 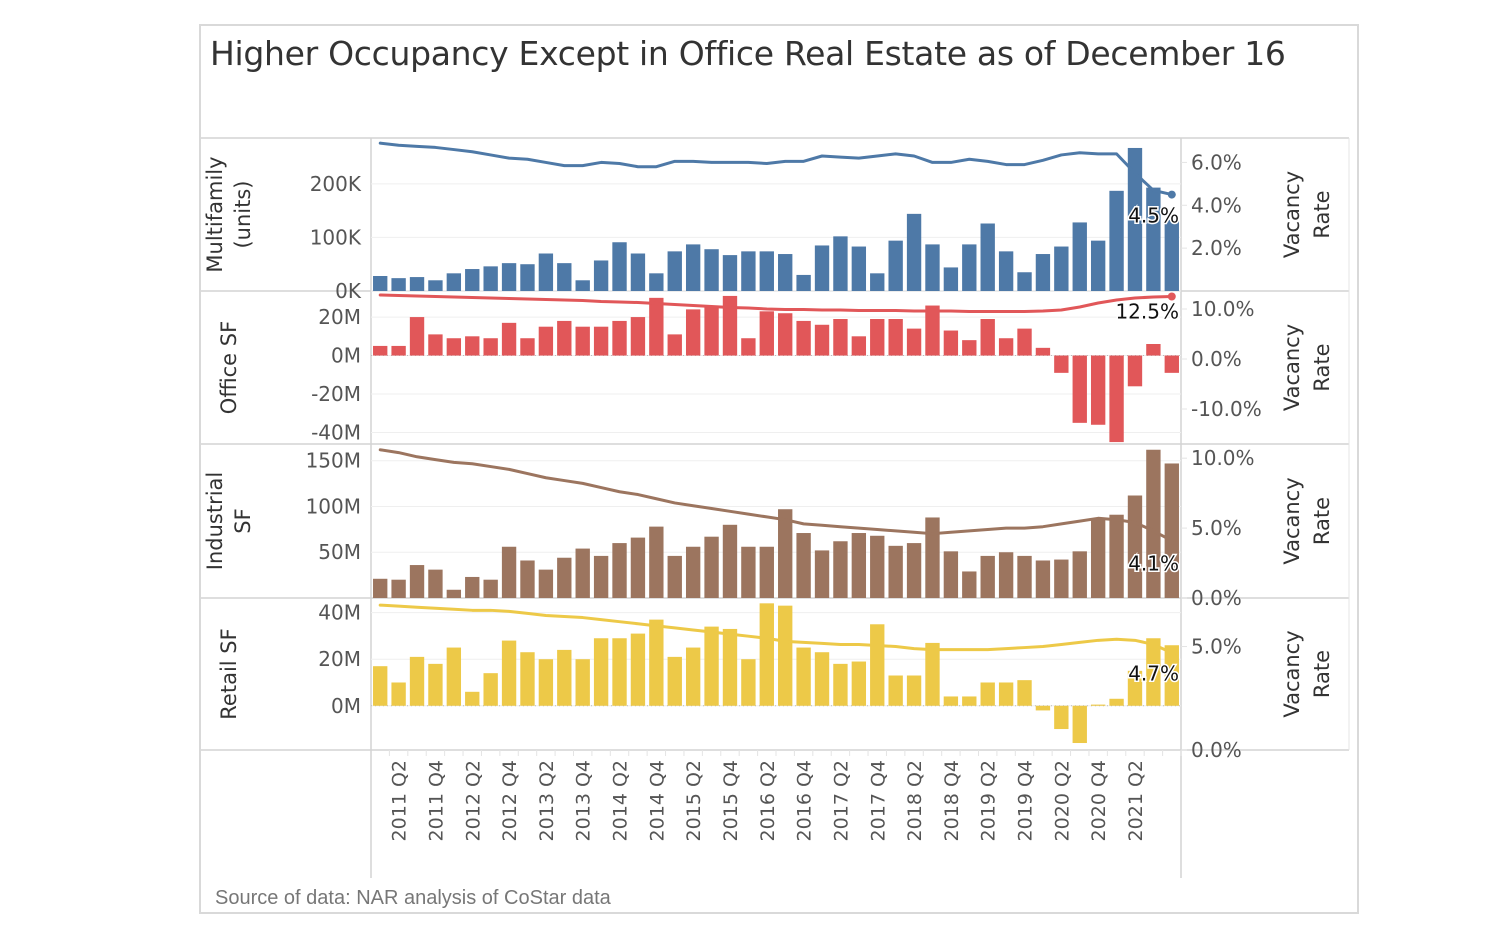 What do you see at coordinates (805, 800) in the screenshot?
I see `x-tick-label: 2016 Q4` at bounding box center [805, 800].